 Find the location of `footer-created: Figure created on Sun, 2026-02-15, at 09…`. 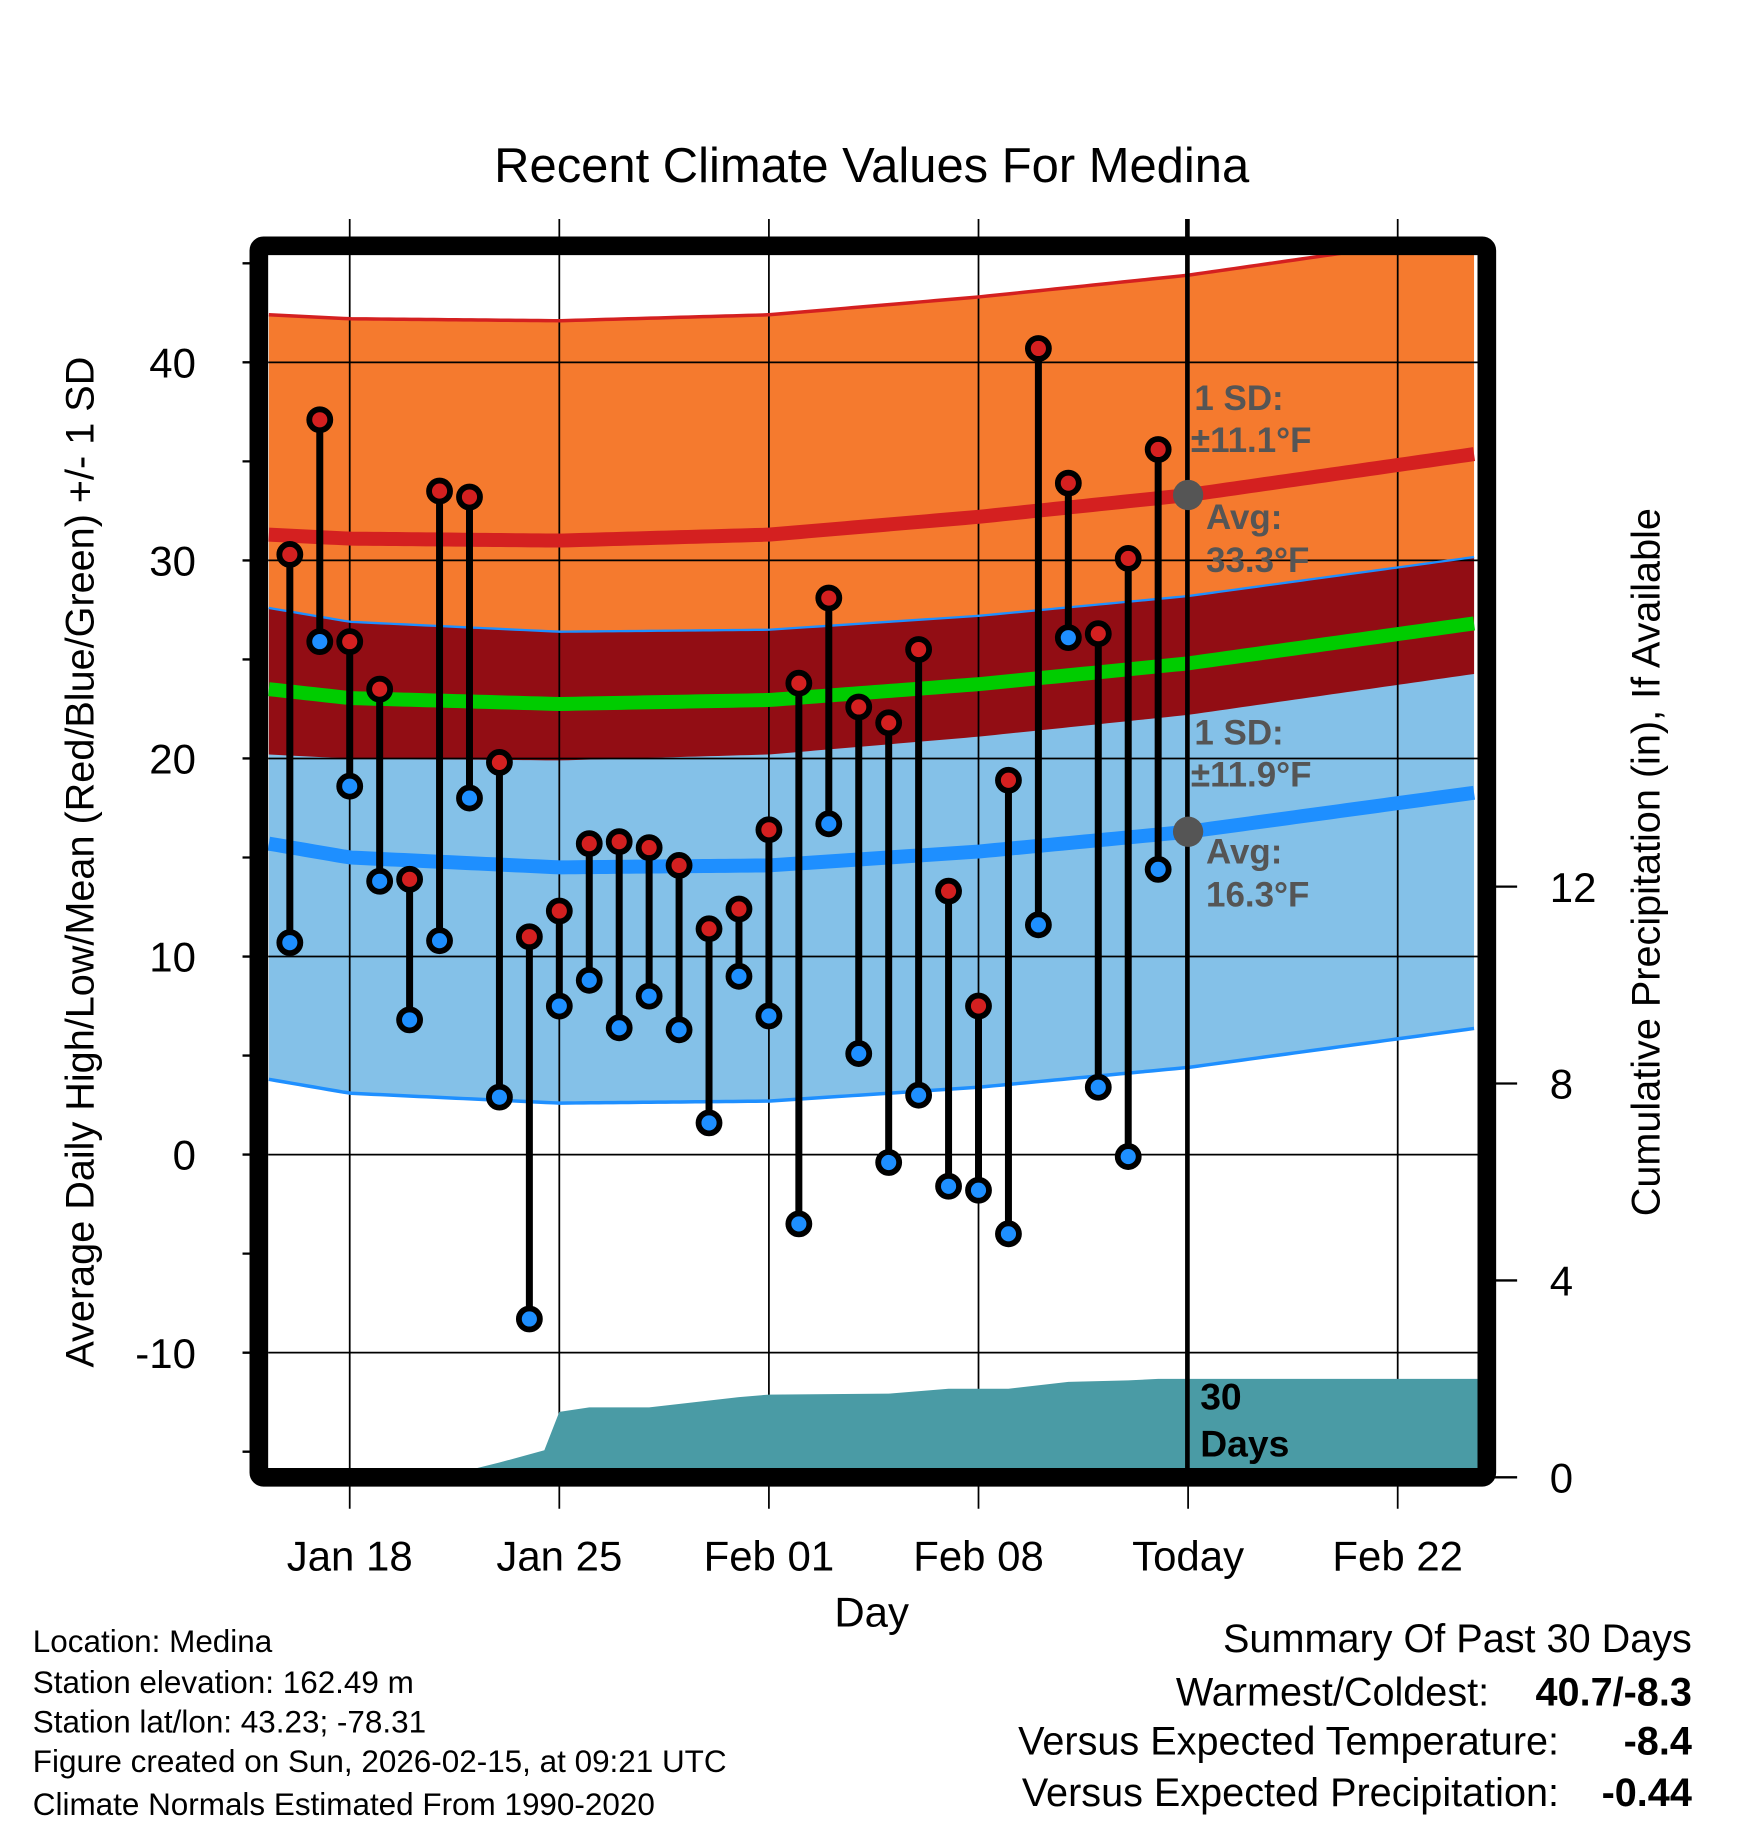

footer-created: Figure created on Sun, 2026-02-15, at 09… is located at coordinates (380, 1761).